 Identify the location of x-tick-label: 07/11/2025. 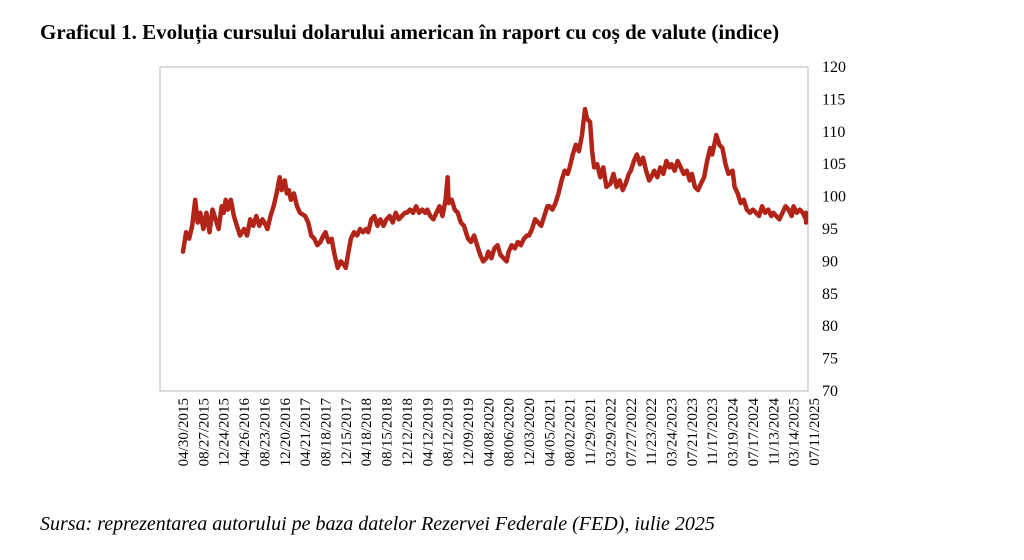
(815, 432).